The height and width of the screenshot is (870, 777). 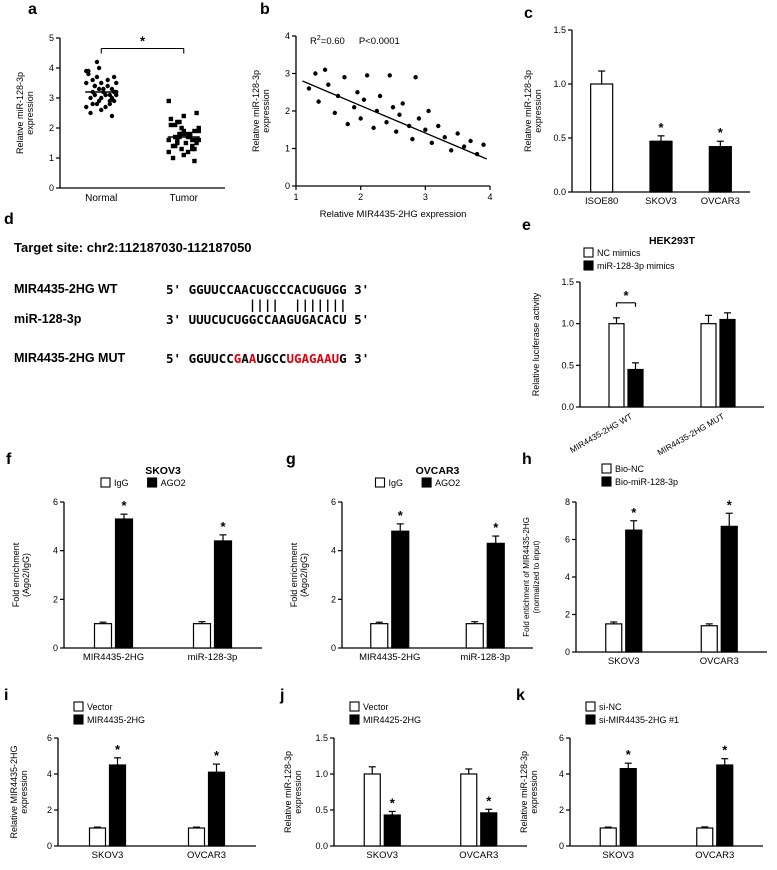 What do you see at coordinates (6, 695) in the screenshot?
I see `panel-i-label: i` at bounding box center [6, 695].